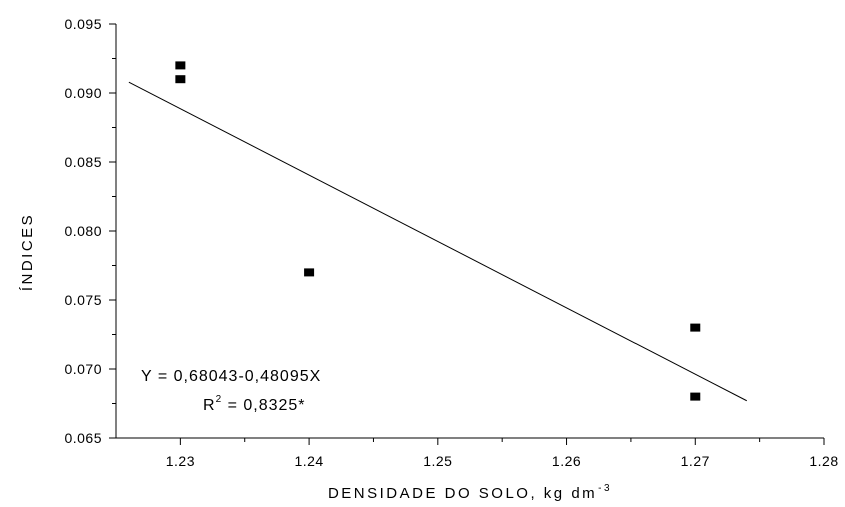 This screenshot has height=507, width=845. Describe the element at coordinates (462, 493) in the screenshot. I see `x-axis-title-text: DENSIDADE DO SOLO, kg dm` at that location.